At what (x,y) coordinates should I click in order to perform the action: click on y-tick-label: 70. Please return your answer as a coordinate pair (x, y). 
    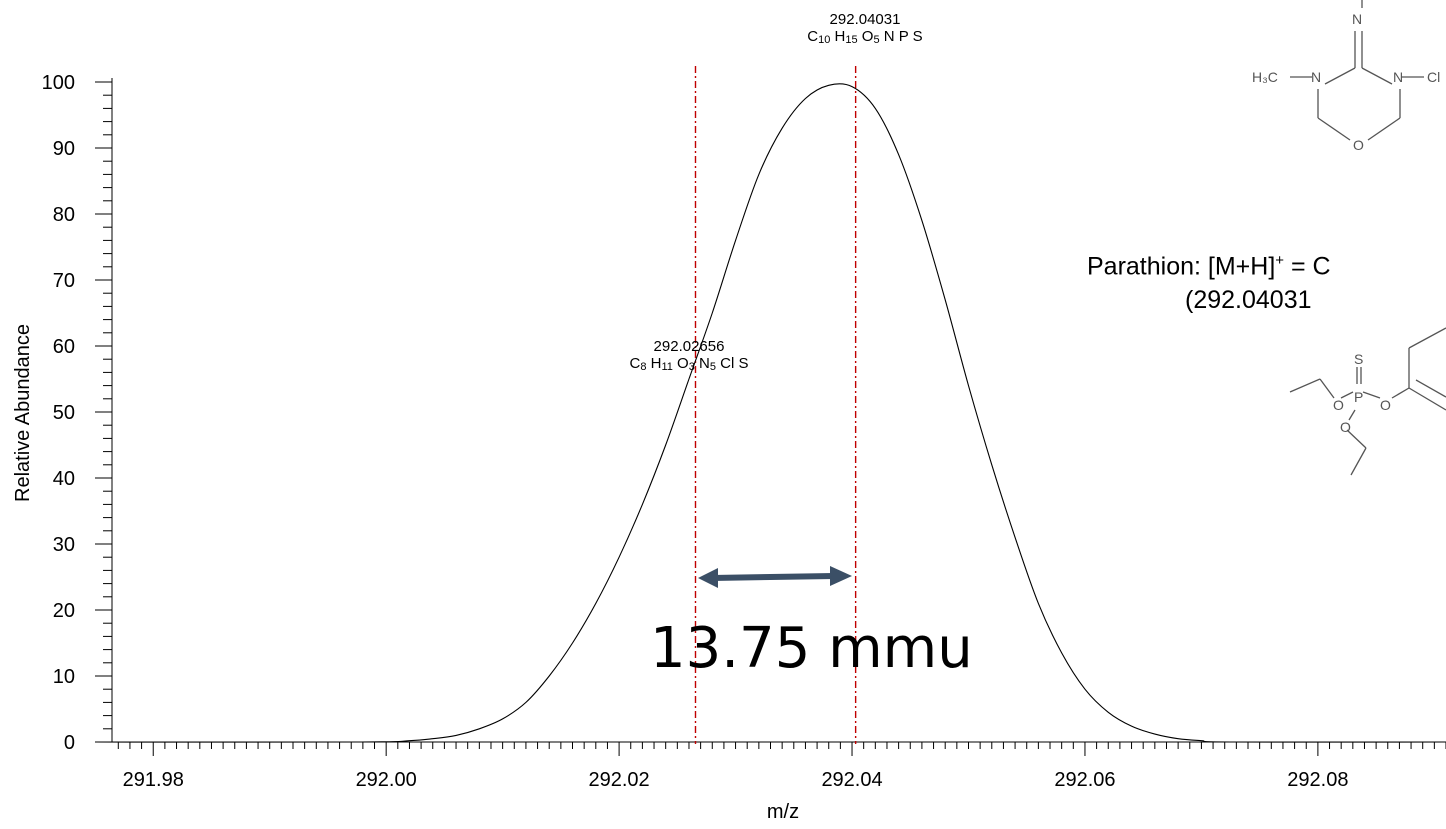
    Looking at the image, I should click on (64, 281).